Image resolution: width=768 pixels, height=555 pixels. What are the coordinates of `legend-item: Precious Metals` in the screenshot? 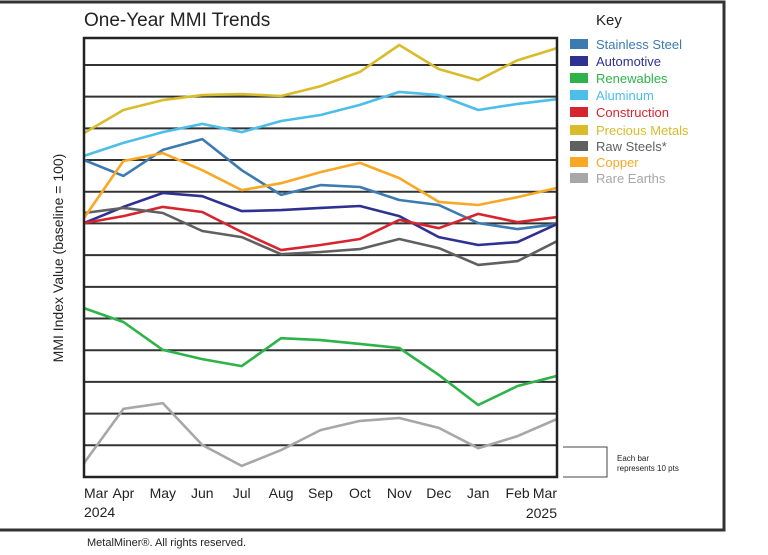 It's located at (629, 130).